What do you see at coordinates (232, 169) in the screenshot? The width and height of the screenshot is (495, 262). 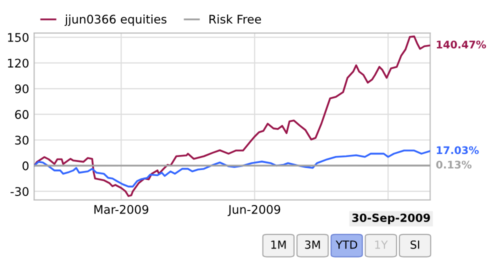 I see `line-series` at bounding box center [232, 169].